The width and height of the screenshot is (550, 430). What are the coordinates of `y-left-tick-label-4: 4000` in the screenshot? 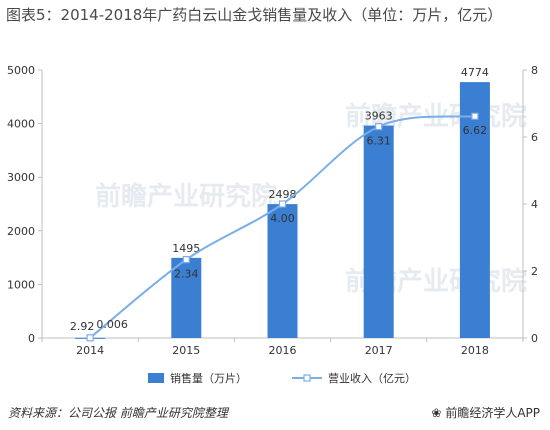 It's located at (21, 124).